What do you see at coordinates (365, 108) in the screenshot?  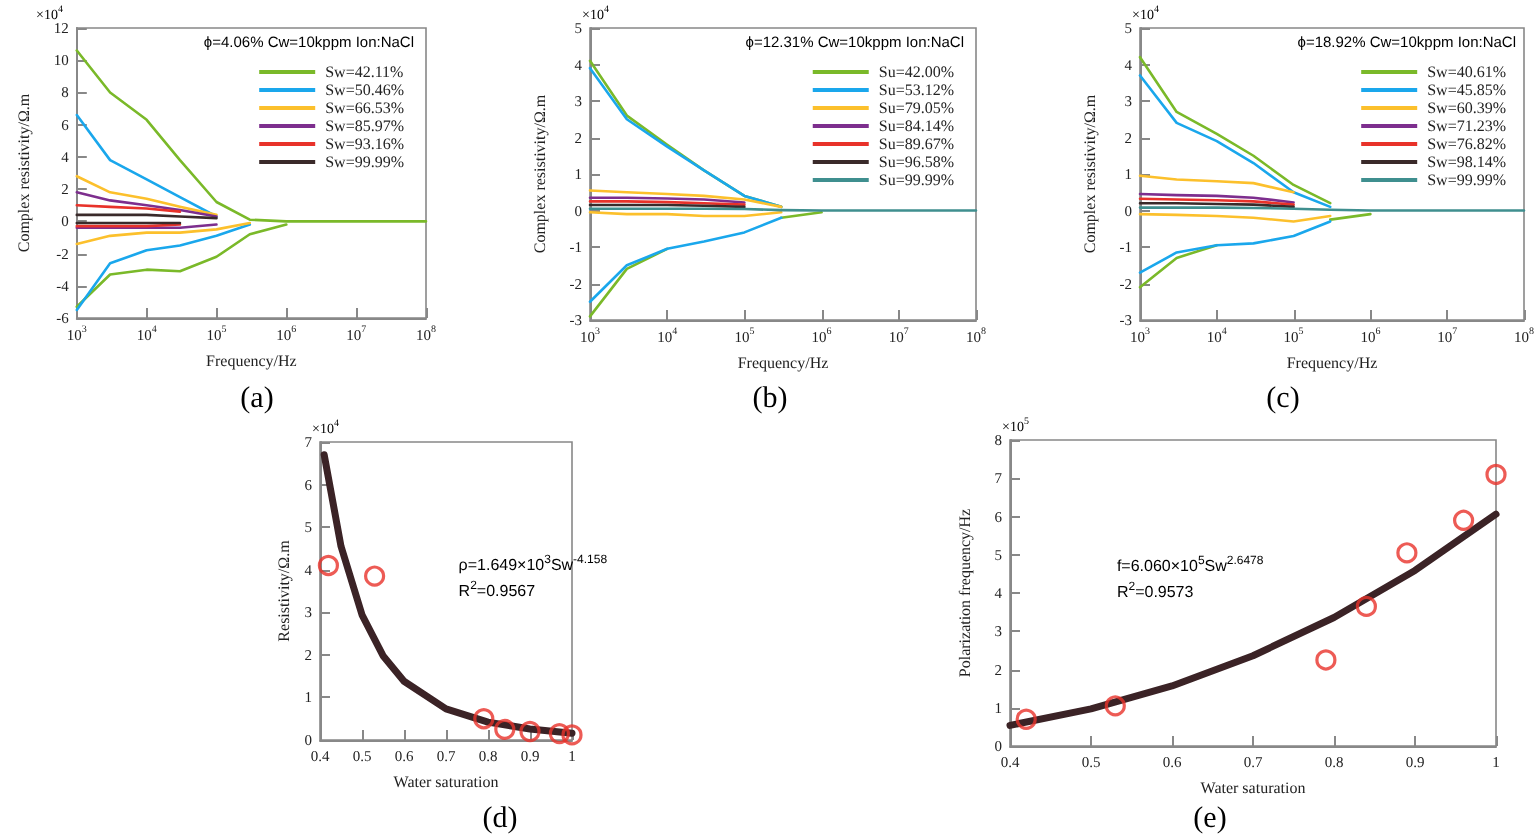 I see `legend-label: Sw=66.53%` at bounding box center [365, 108].